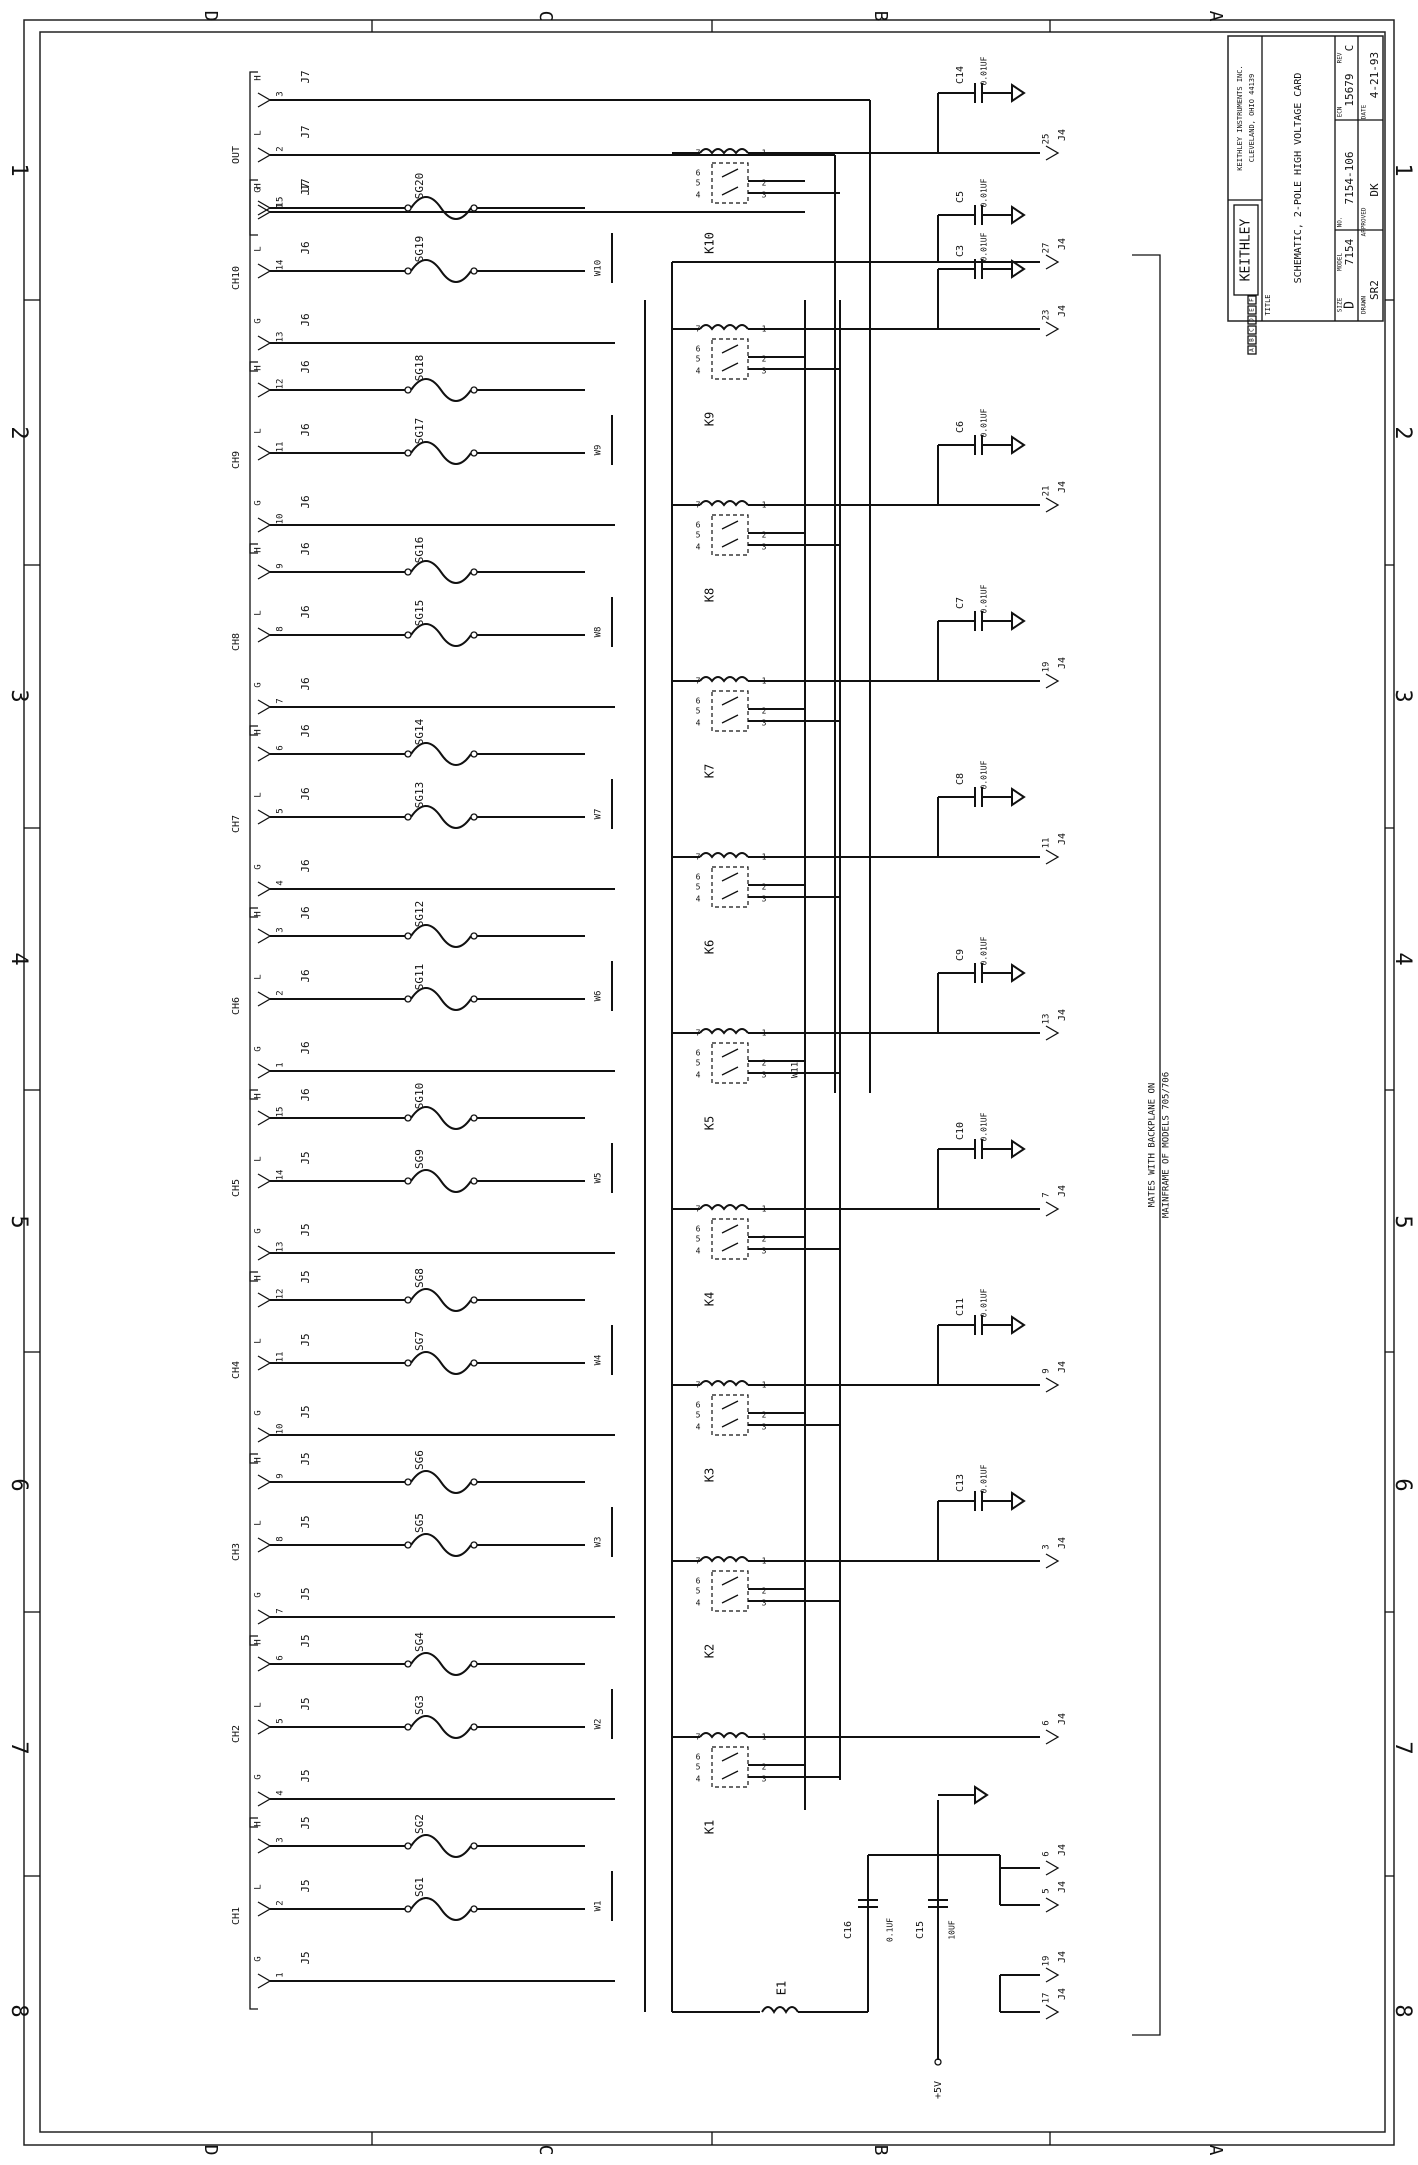 The width and height of the screenshot is (1418, 2165). What do you see at coordinates (1153, 1145) in the screenshot?
I see `backplane-note-1: MATES WITH BACKPLANE ON` at bounding box center [1153, 1145].